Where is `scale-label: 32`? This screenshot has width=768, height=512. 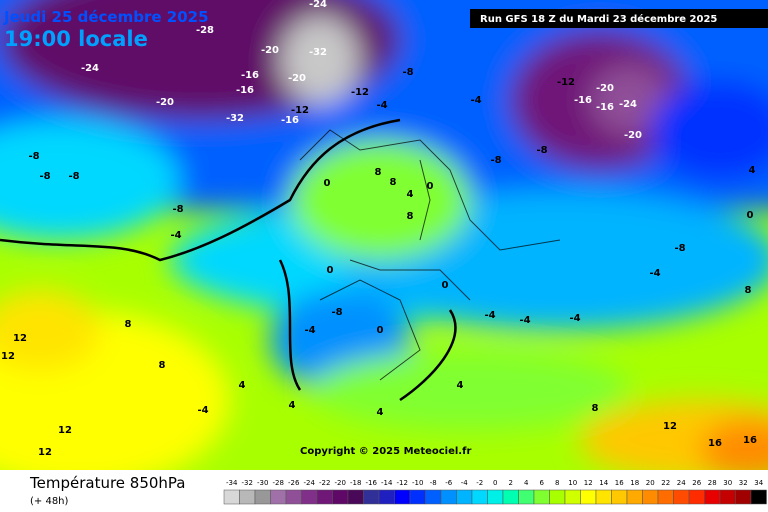 scale-label: 32 is located at coordinates (743, 483).